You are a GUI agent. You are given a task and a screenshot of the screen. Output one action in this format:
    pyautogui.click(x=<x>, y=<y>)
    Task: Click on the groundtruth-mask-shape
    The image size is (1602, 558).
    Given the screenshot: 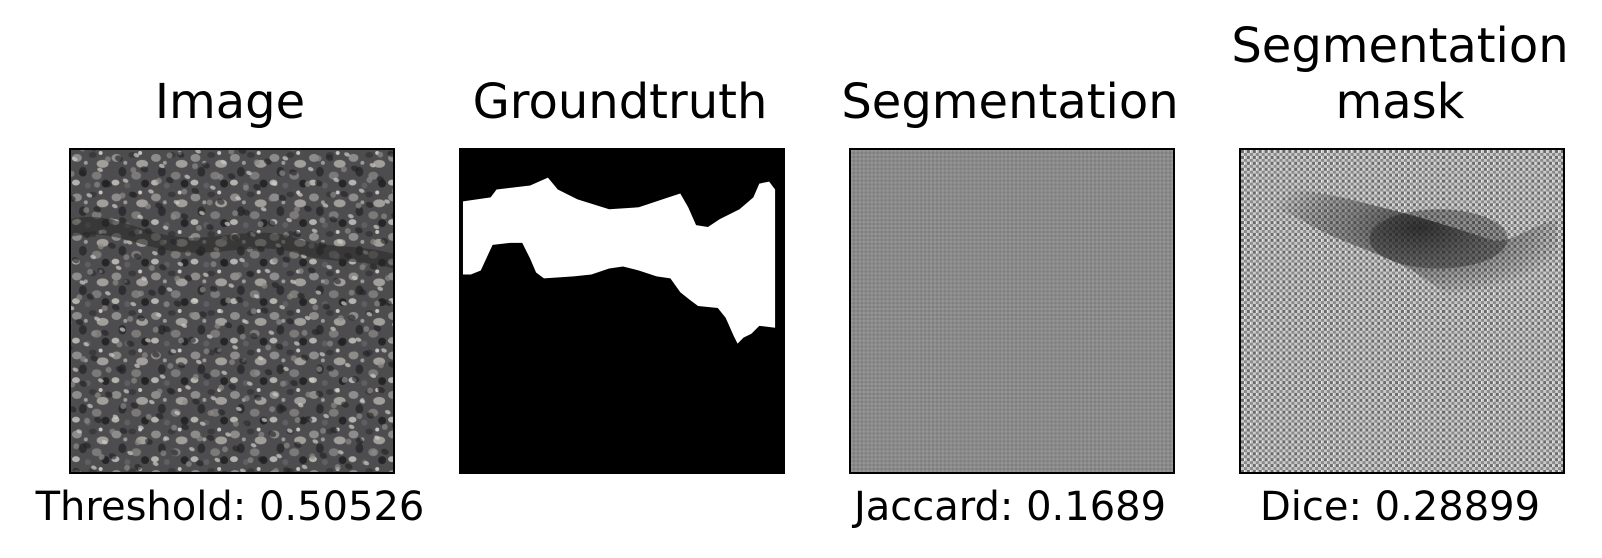 What is the action you would take?
    pyautogui.click(x=622, y=311)
    